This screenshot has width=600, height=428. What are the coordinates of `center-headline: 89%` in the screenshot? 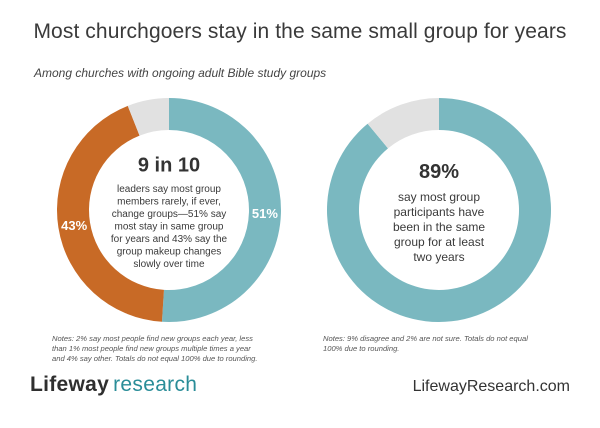 It's located at (439, 172).